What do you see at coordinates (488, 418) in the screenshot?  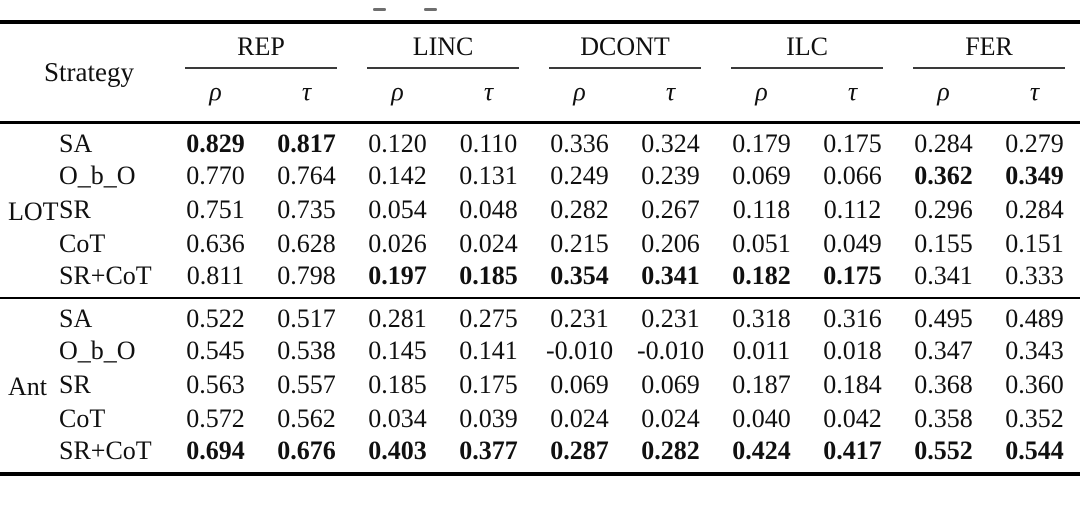 I see `value-cell: 0.039` at bounding box center [488, 418].